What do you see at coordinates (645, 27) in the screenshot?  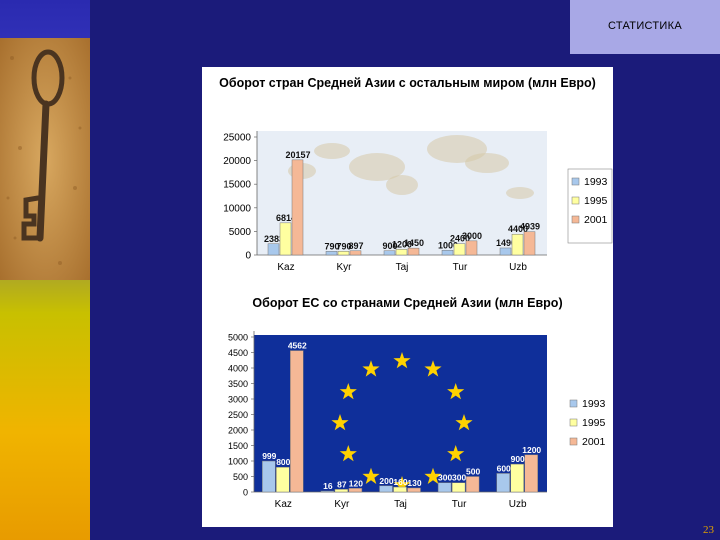 I see `header-box: СТАТИСТИКА` at bounding box center [645, 27].